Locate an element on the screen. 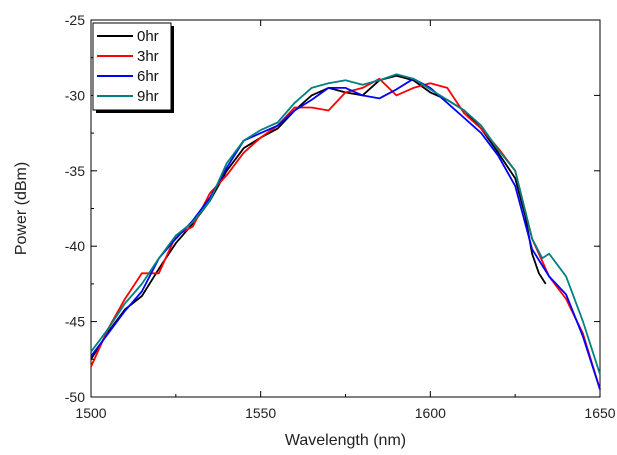  x-tick-label: 1500 is located at coordinates (90, 413).